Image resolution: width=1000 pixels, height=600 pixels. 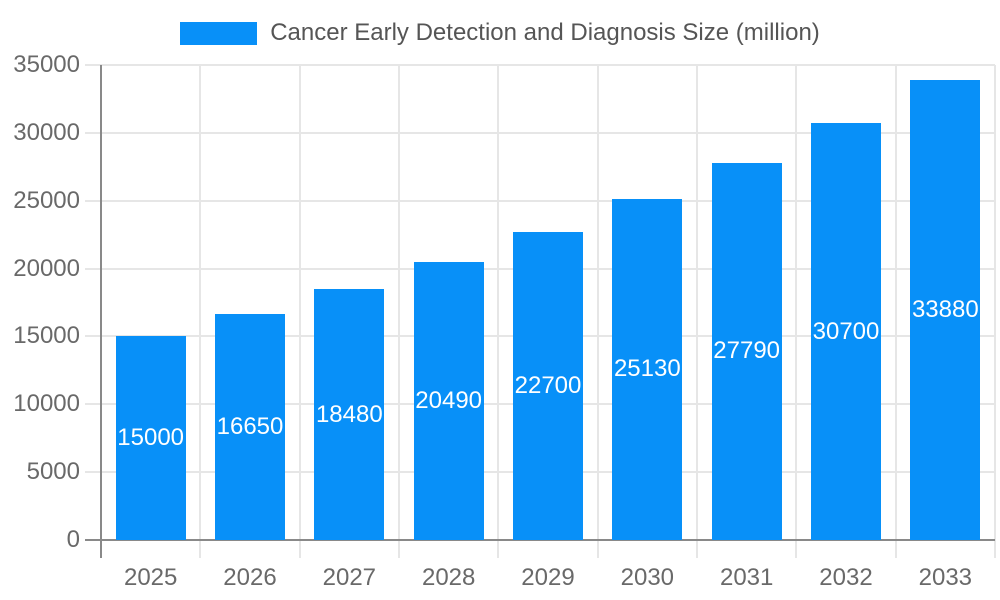 What do you see at coordinates (46, 64) in the screenshot?
I see `y-tick-label: 35000` at bounding box center [46, 64].